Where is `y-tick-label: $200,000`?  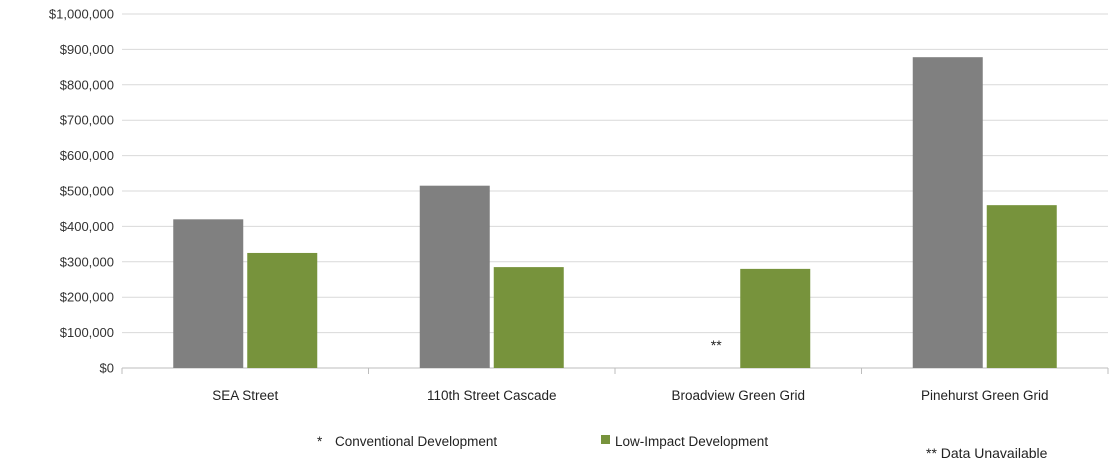 y-tick-label: $200,000 is located at coordinates (87, 297).